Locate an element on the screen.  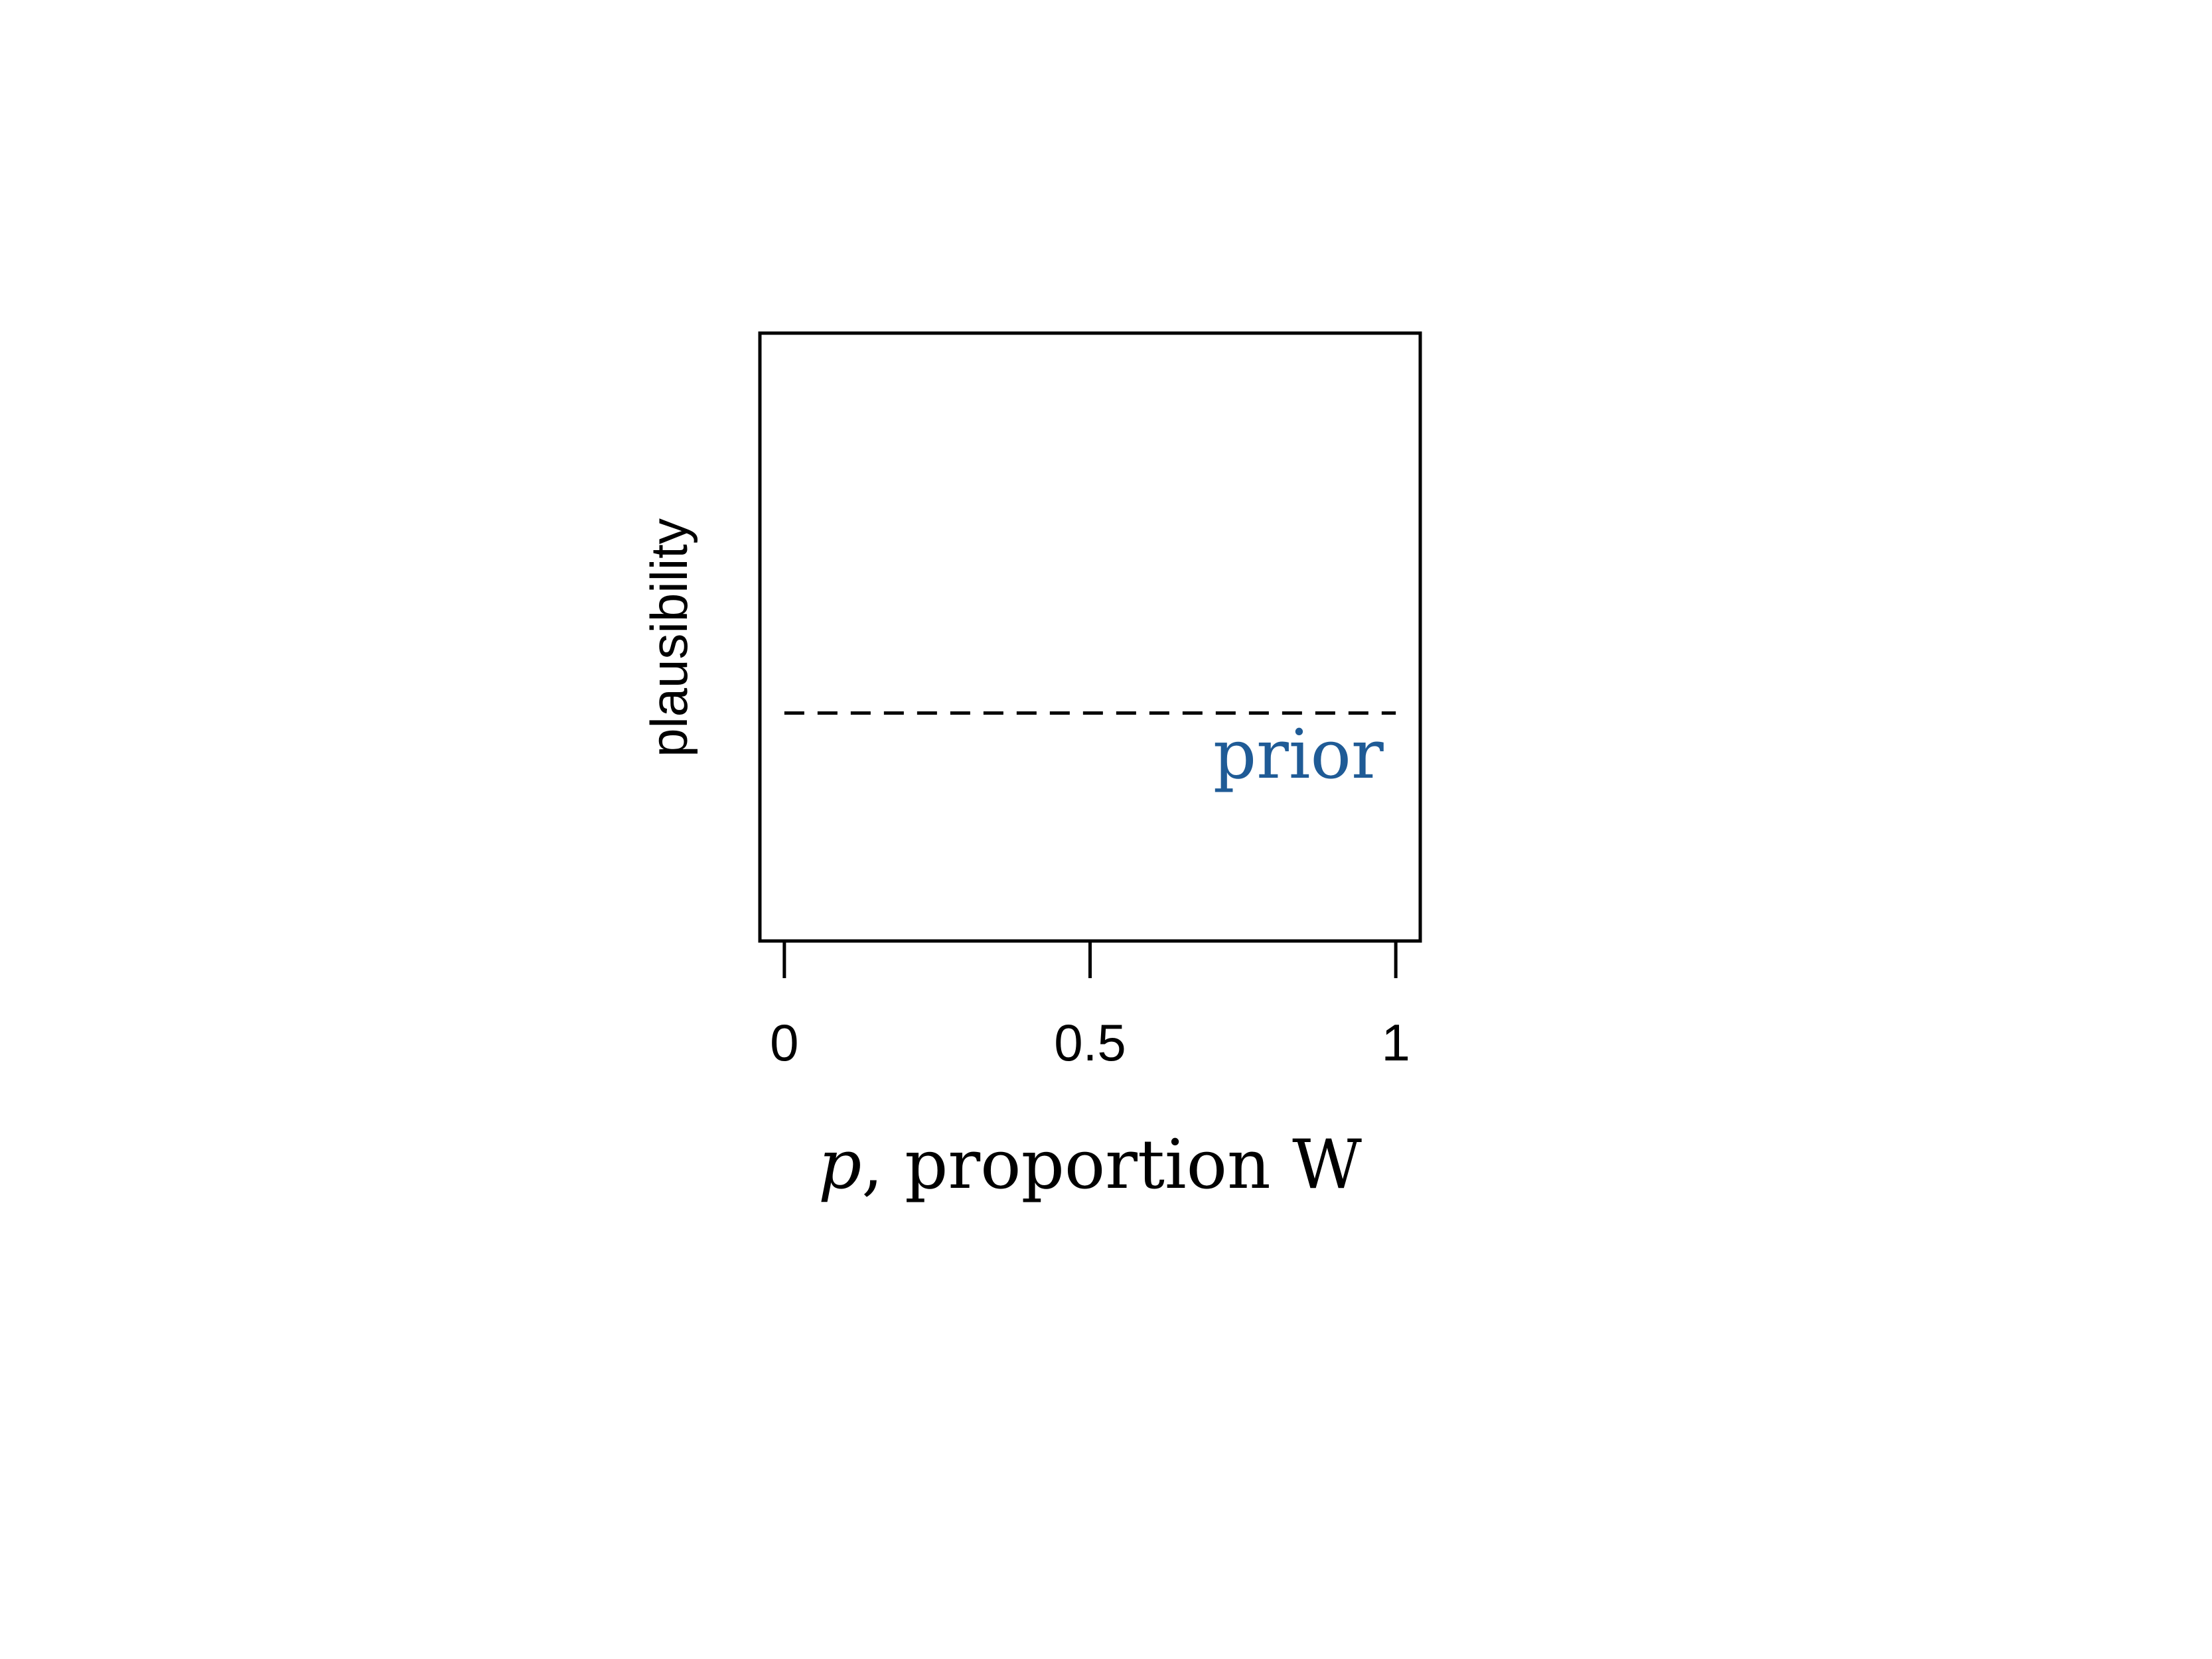
annotation-layer: prior is located at coordinates (1298, 754).